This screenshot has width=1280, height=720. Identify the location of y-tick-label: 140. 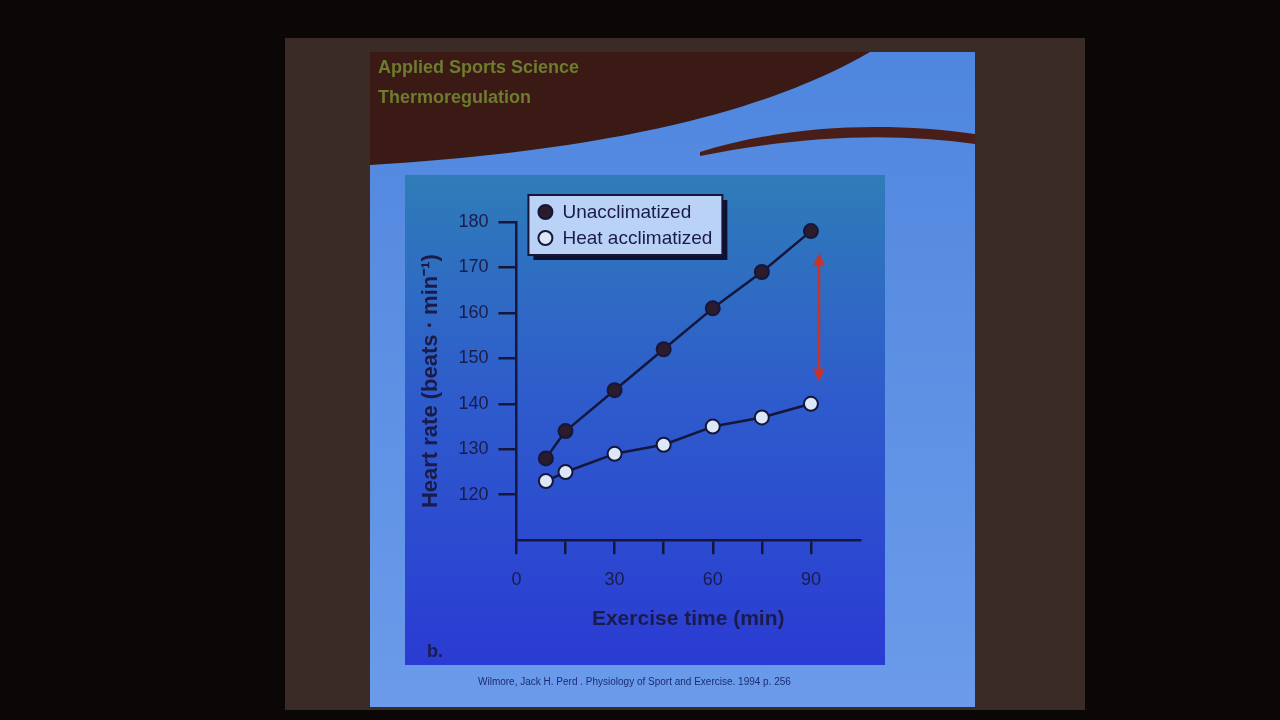
(473, 402).